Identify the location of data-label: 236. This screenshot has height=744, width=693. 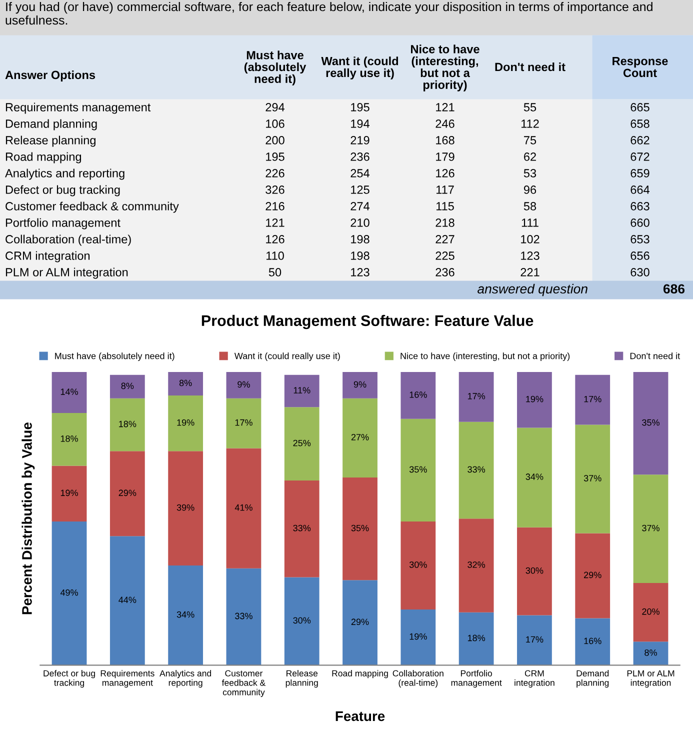
(445, 272).